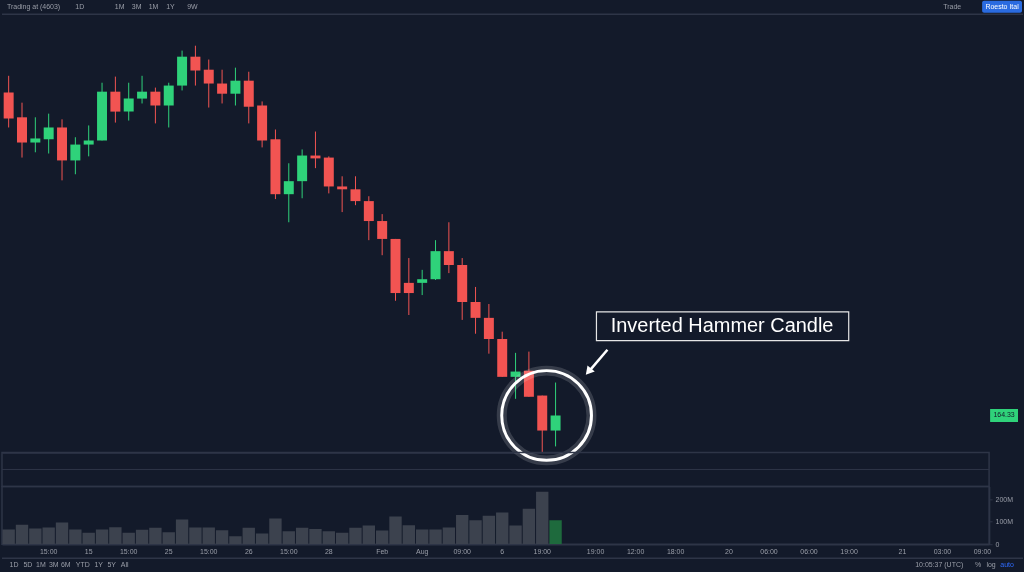 The image size is (1024, 572). I want to click on bar, so click(555, 532).